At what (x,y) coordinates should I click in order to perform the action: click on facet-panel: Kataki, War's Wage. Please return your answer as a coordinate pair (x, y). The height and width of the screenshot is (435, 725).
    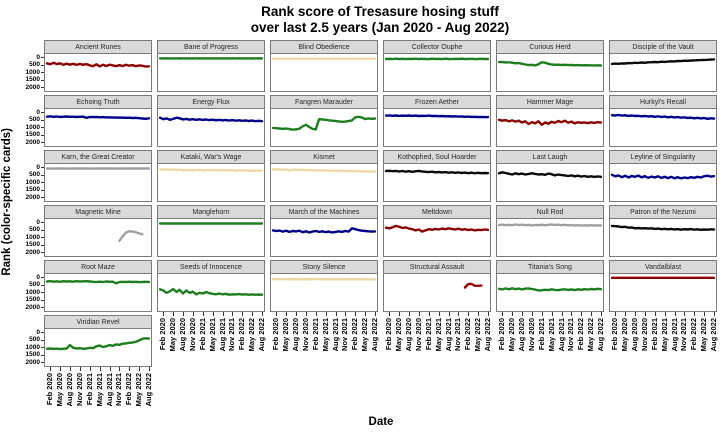
    Looking at the image, I should click on (211, 176).